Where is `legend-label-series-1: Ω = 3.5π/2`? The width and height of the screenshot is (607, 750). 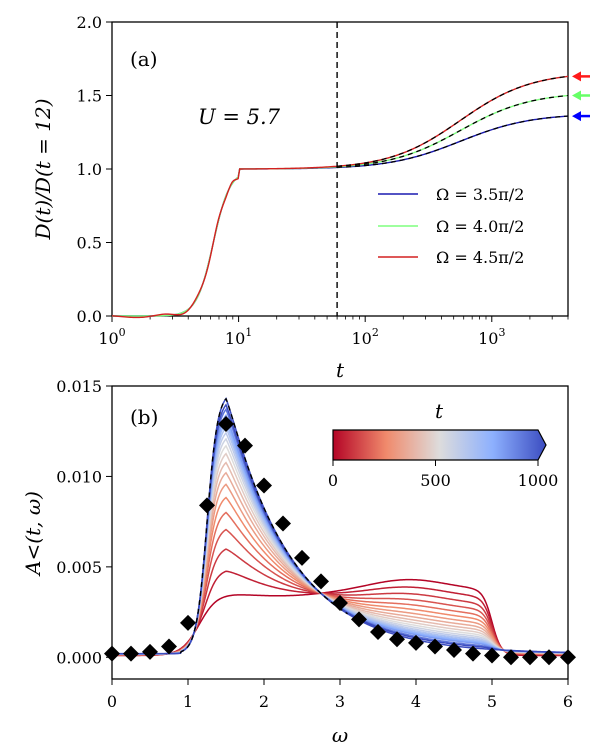 legend-label-series-1: Ω = 3.5π/2 is located at coordinates (480, 194).